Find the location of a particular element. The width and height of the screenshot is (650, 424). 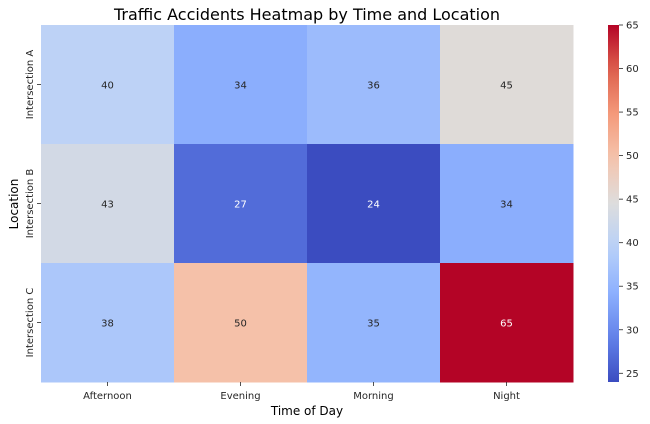

cell-value-label: 38 is located at coordinates (107, 324).